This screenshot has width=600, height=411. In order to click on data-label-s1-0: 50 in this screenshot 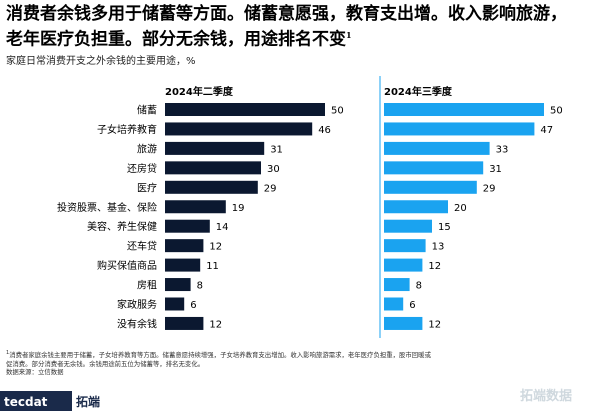, I will do `click(337, 111)`.